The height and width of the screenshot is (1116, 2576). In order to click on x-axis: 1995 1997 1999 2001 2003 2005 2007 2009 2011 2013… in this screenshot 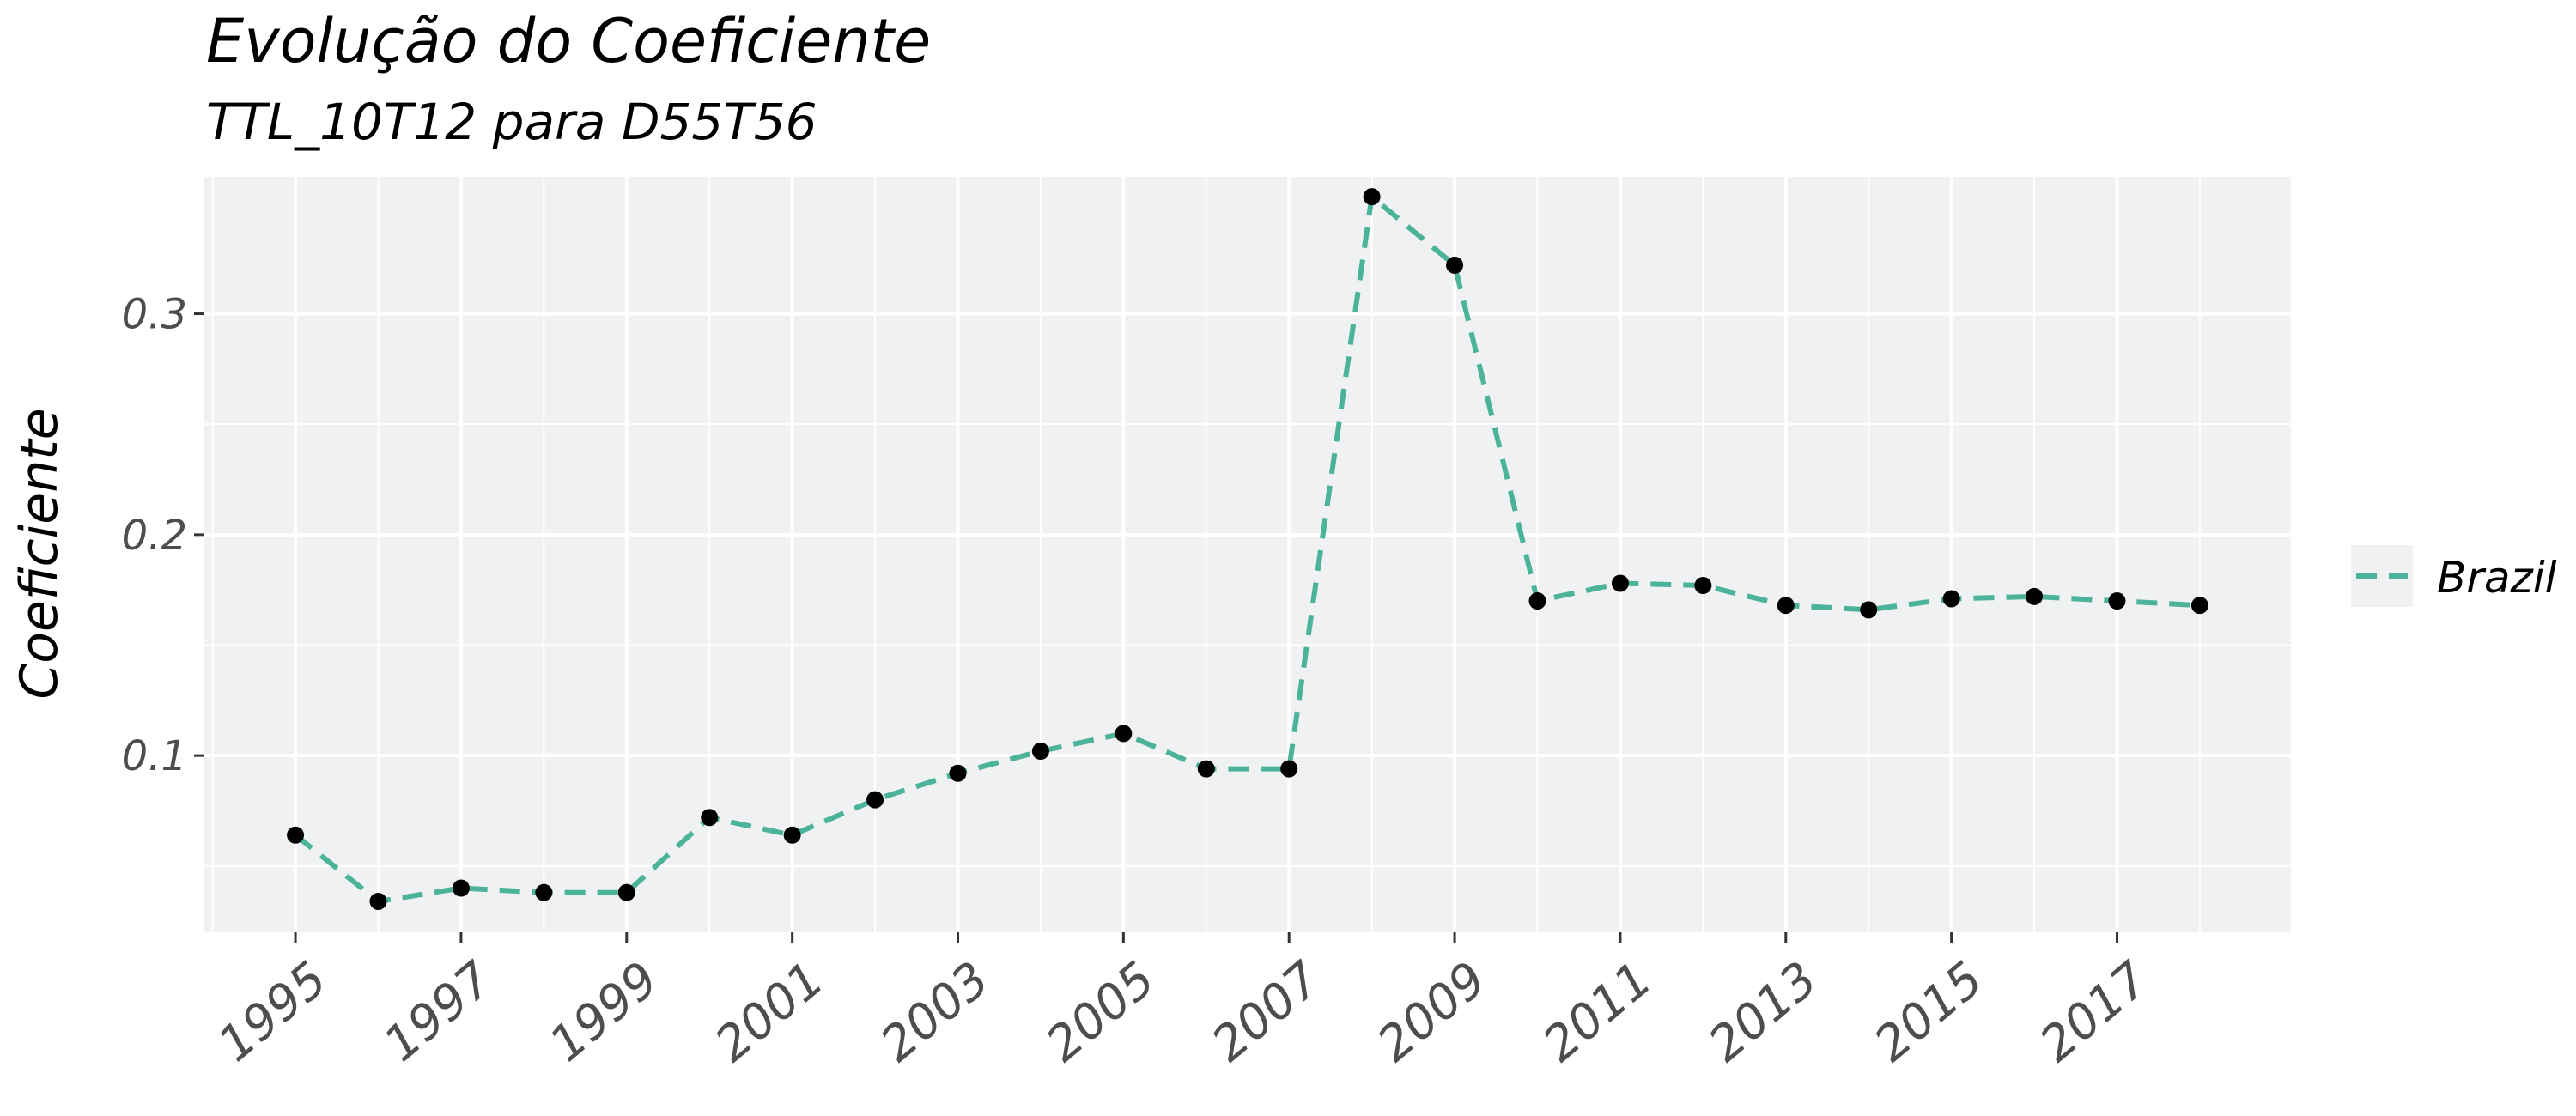, I will do `click(1184, 1002)`.